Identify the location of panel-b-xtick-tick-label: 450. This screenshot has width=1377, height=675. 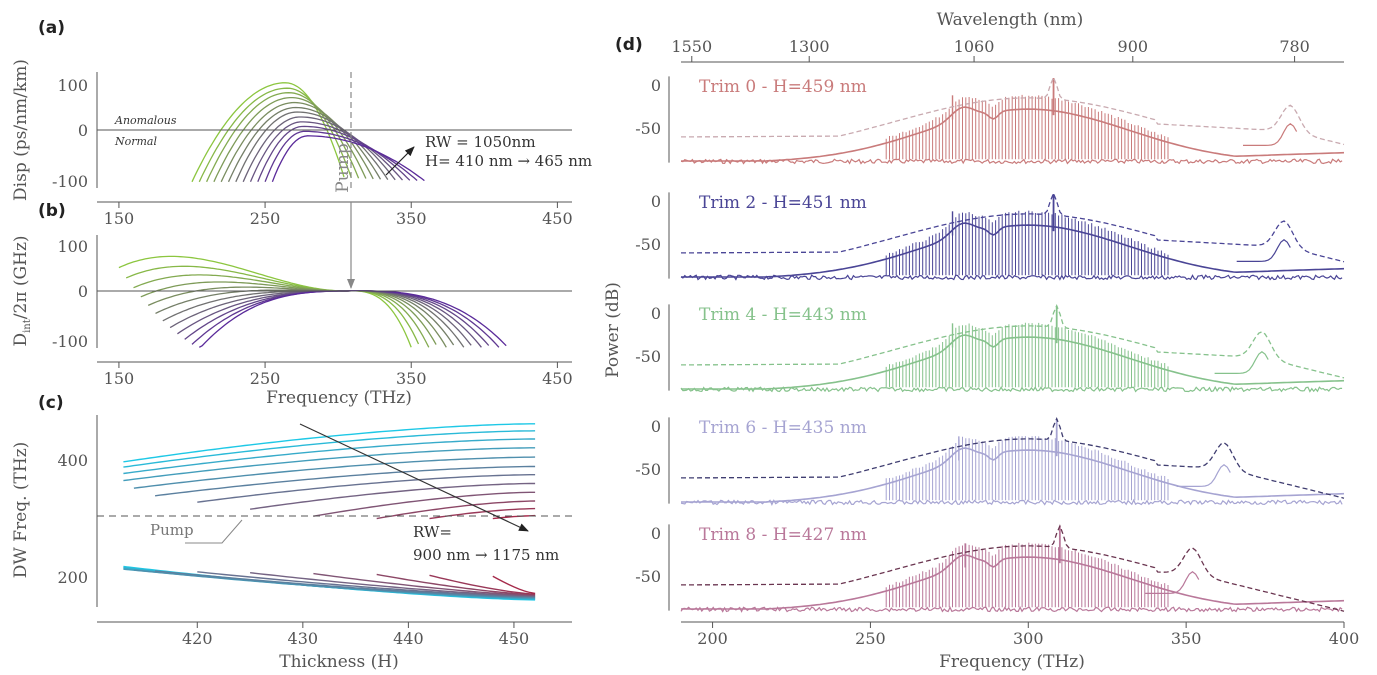
(557, 378).